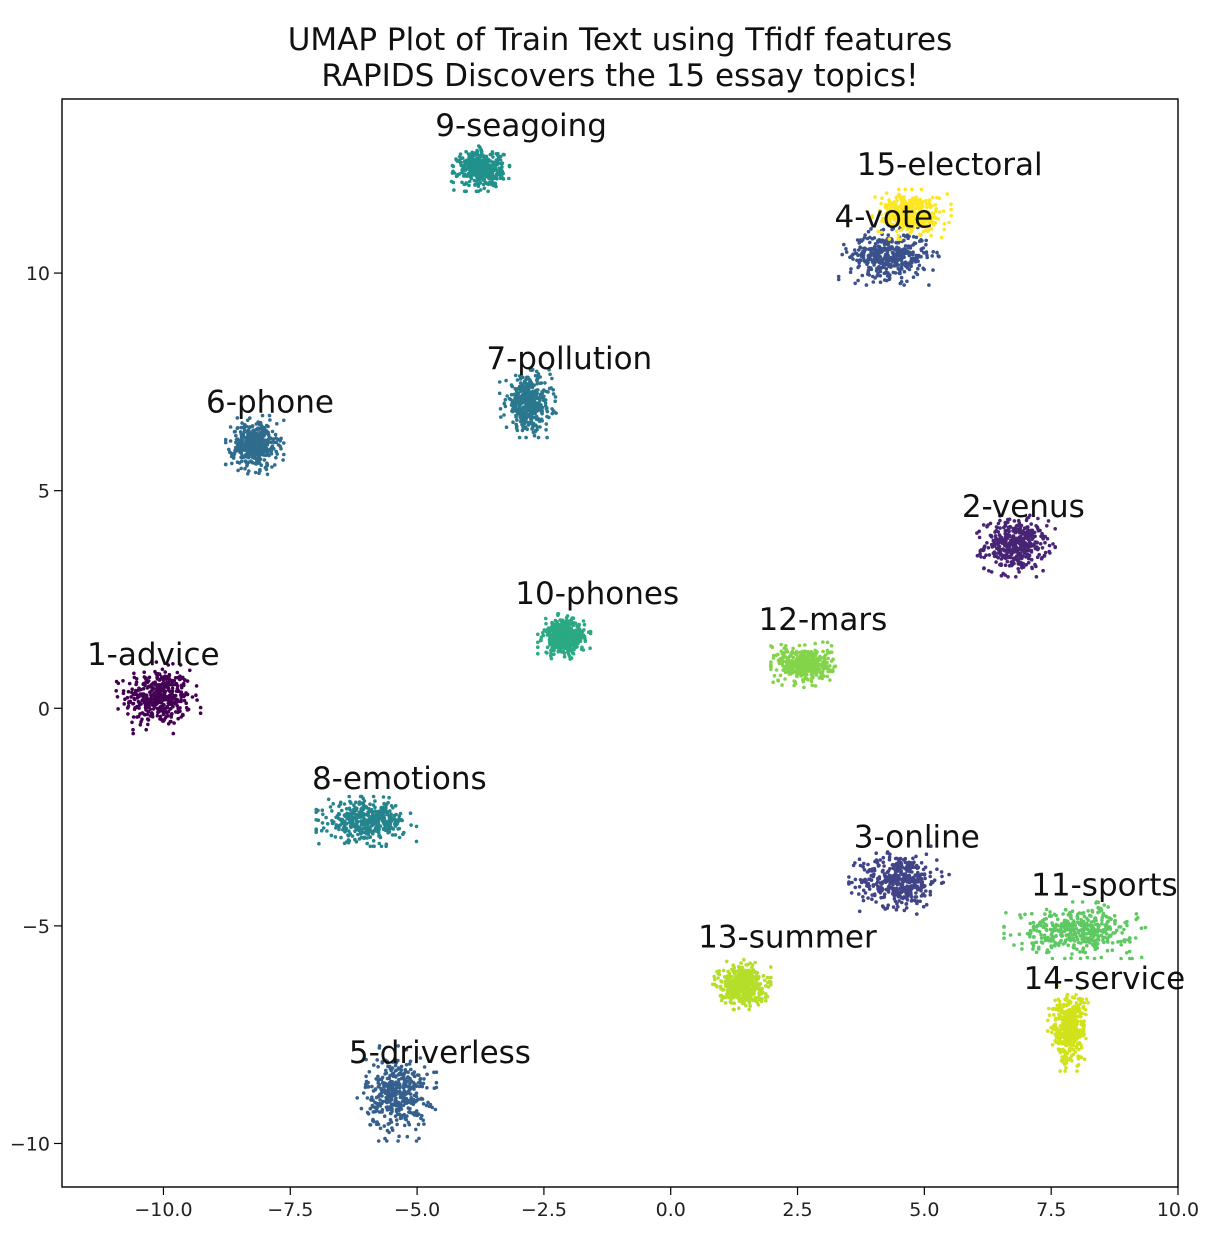  Describe the element at coordinates (1075, 930) in the screenshot. I see `cluster-11-sports` at that location.